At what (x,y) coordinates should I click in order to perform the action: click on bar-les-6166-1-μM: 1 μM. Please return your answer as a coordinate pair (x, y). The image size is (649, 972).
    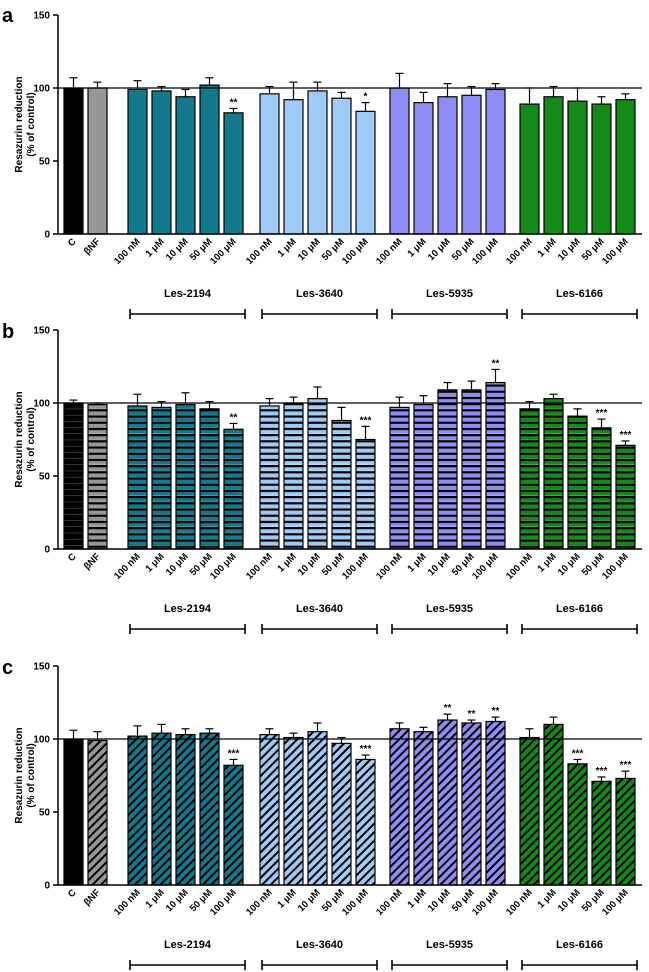
    Looking at the image, I should click on (550, 813).